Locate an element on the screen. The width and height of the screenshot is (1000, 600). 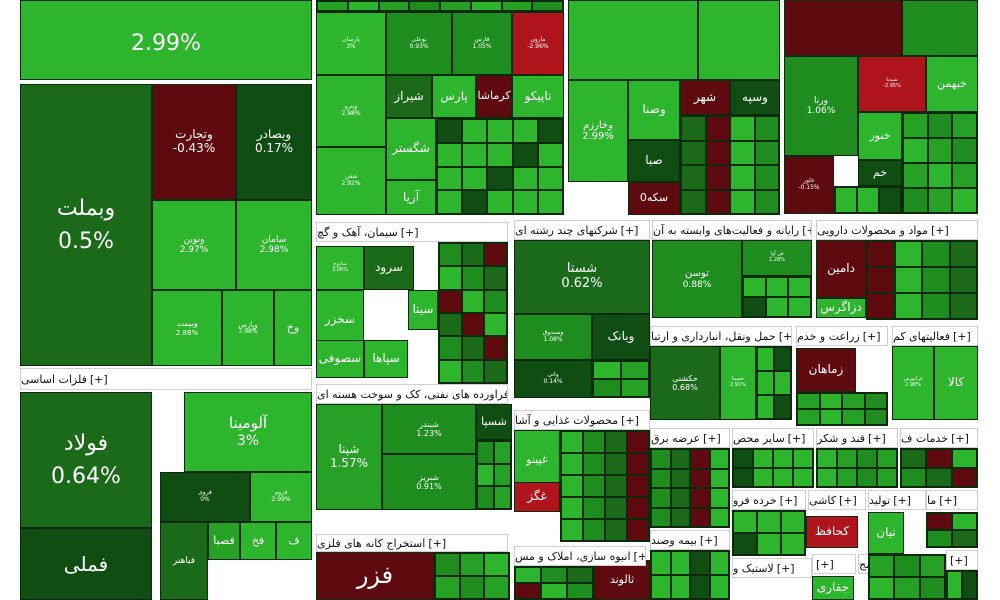
sector-header-khorde: [+] خرده فرو is located at coordinates (769, 500).